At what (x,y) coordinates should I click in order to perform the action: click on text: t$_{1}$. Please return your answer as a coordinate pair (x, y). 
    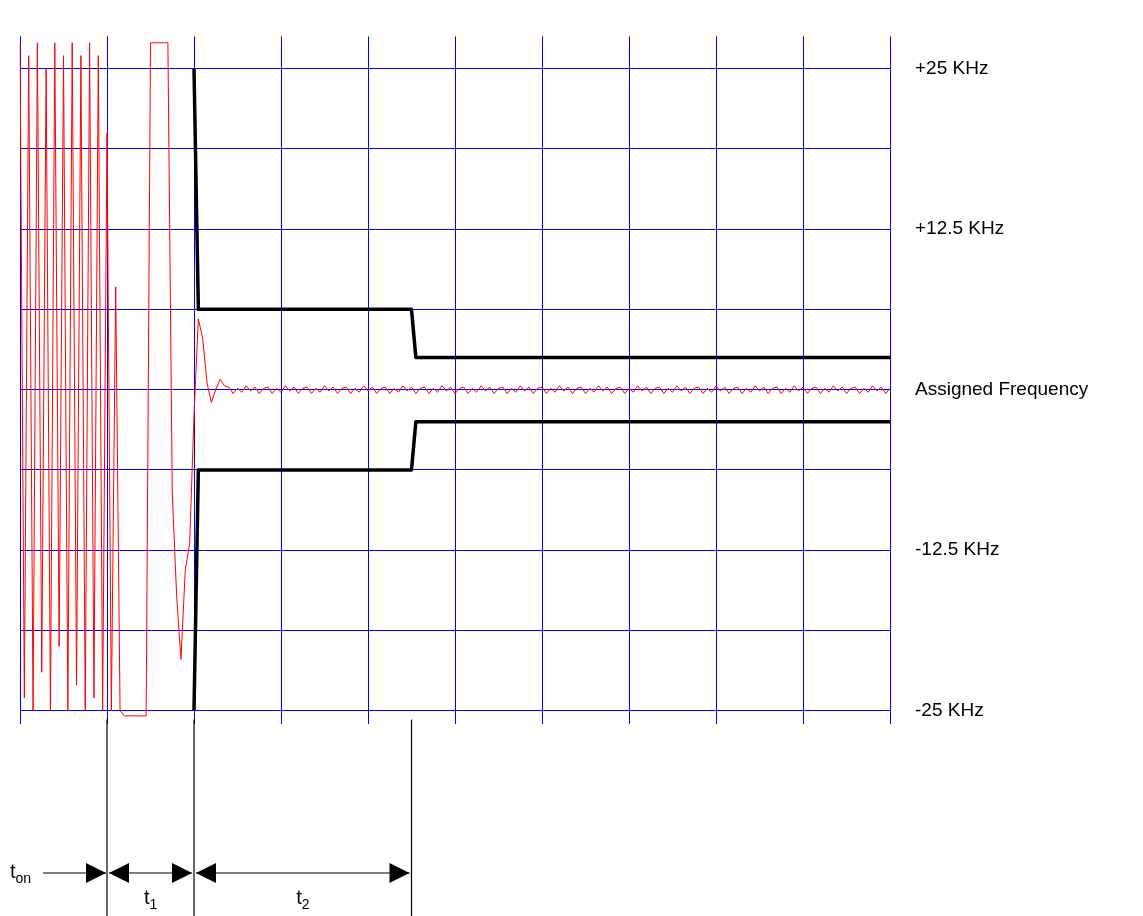
    Looking at the image, I should click on (151, 899).